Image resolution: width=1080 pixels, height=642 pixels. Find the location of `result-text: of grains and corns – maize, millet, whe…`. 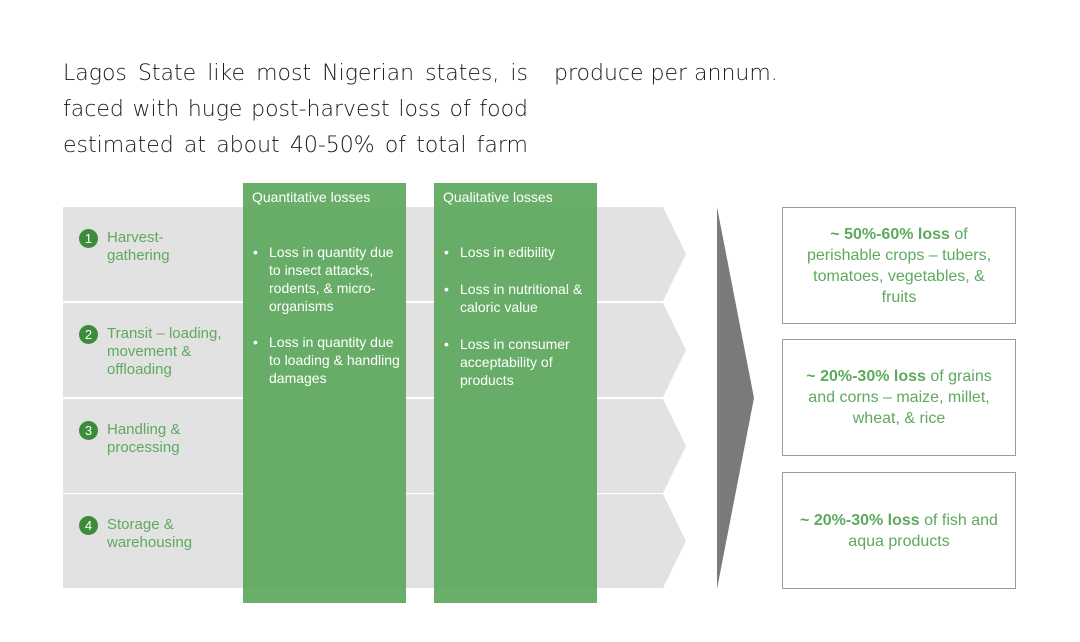

result-text: of grains and corns – maize, millet, whe… is located at coordinates (900, 397).